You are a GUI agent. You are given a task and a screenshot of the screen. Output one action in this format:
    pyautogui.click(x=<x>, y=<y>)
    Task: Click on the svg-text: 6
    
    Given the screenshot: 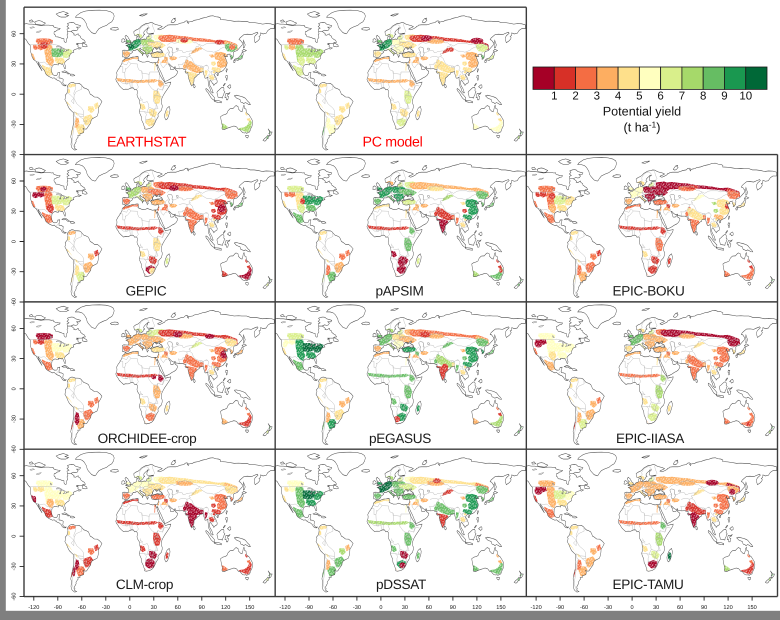 What is the action you would take?
    pyautogui.click(x=660, y=96)
    